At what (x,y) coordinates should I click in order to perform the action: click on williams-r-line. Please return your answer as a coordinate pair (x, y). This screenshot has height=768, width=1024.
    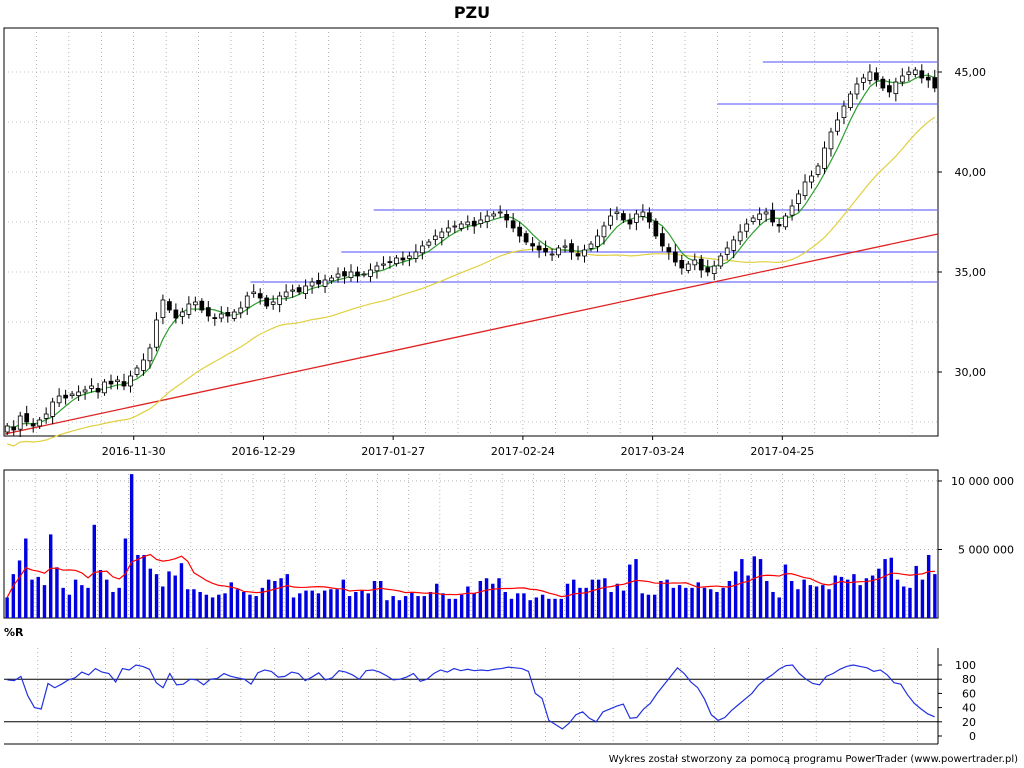
    Looking at the image, I should click on (471, 697).